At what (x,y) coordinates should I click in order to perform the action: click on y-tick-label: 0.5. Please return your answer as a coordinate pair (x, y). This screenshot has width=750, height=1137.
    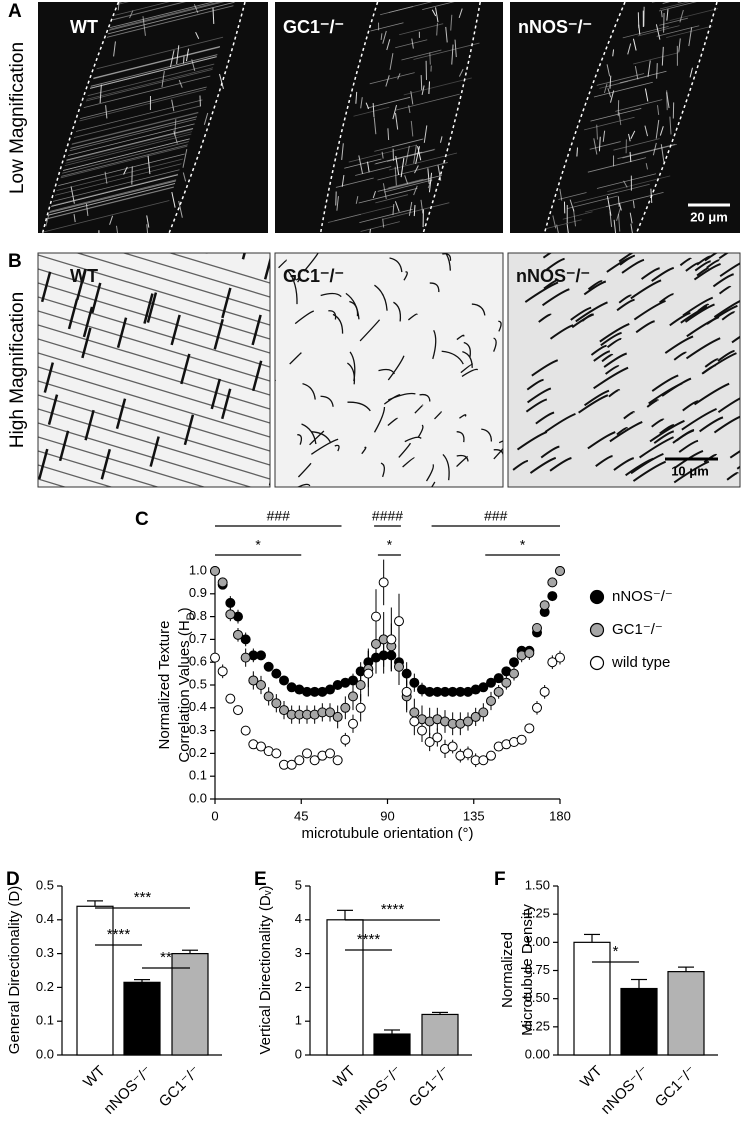
    Looking at the image, I should click on (45, 884).